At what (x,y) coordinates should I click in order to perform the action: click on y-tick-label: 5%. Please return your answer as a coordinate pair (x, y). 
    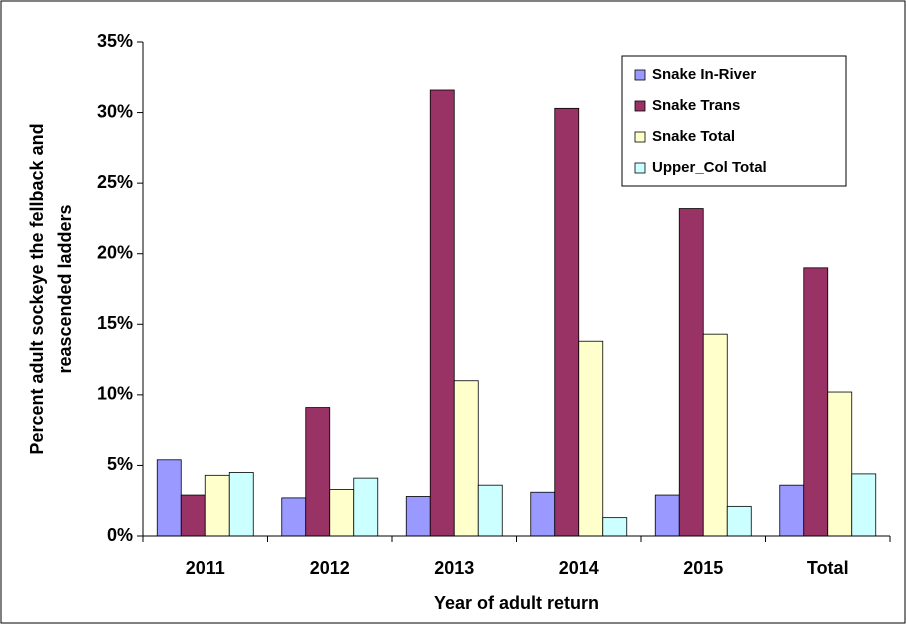
    Looking at the image, I should click on (120, 464).